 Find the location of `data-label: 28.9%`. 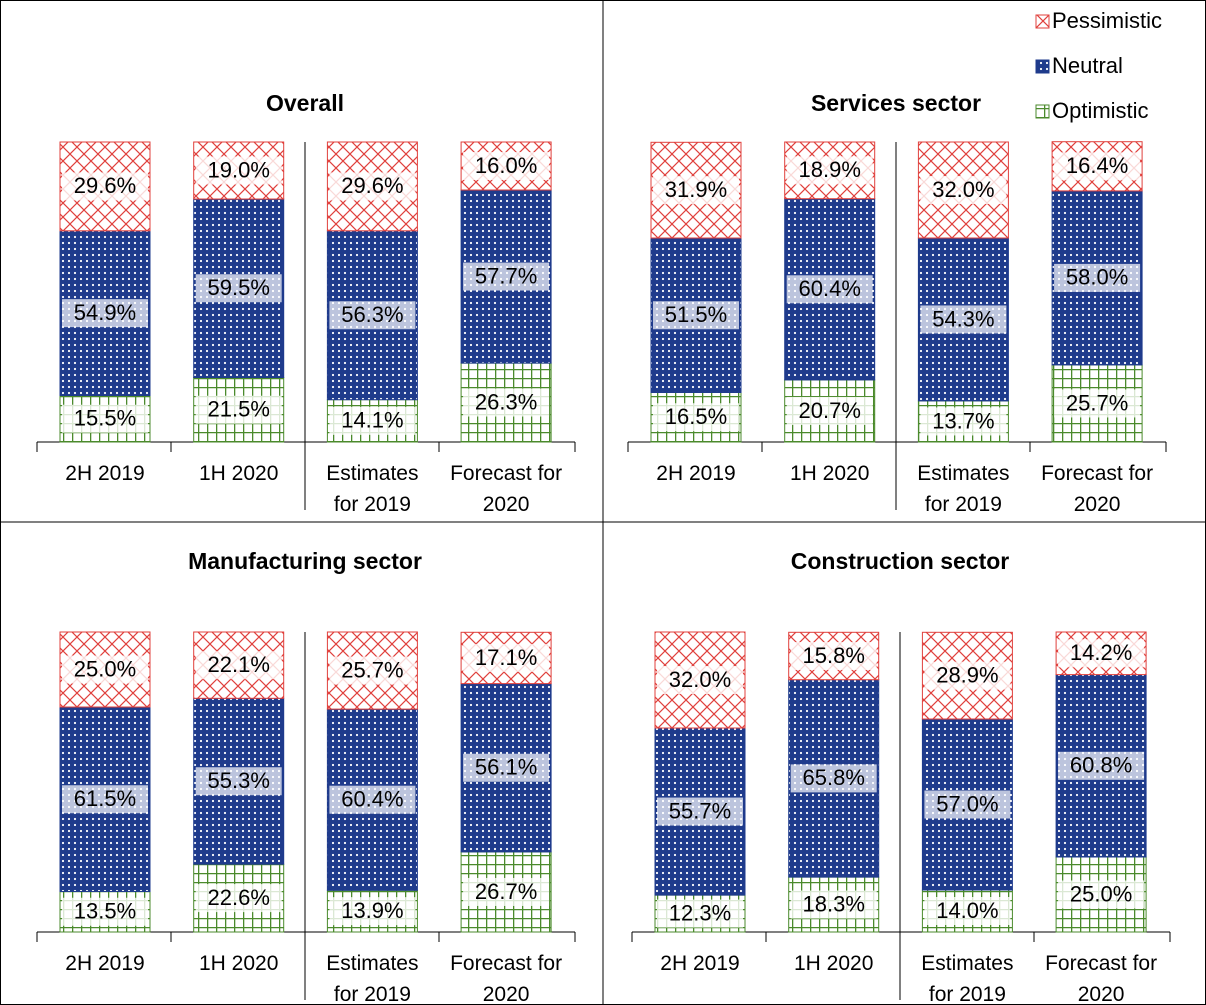

data-label: 28.9% is located at coordinates (967, 674).